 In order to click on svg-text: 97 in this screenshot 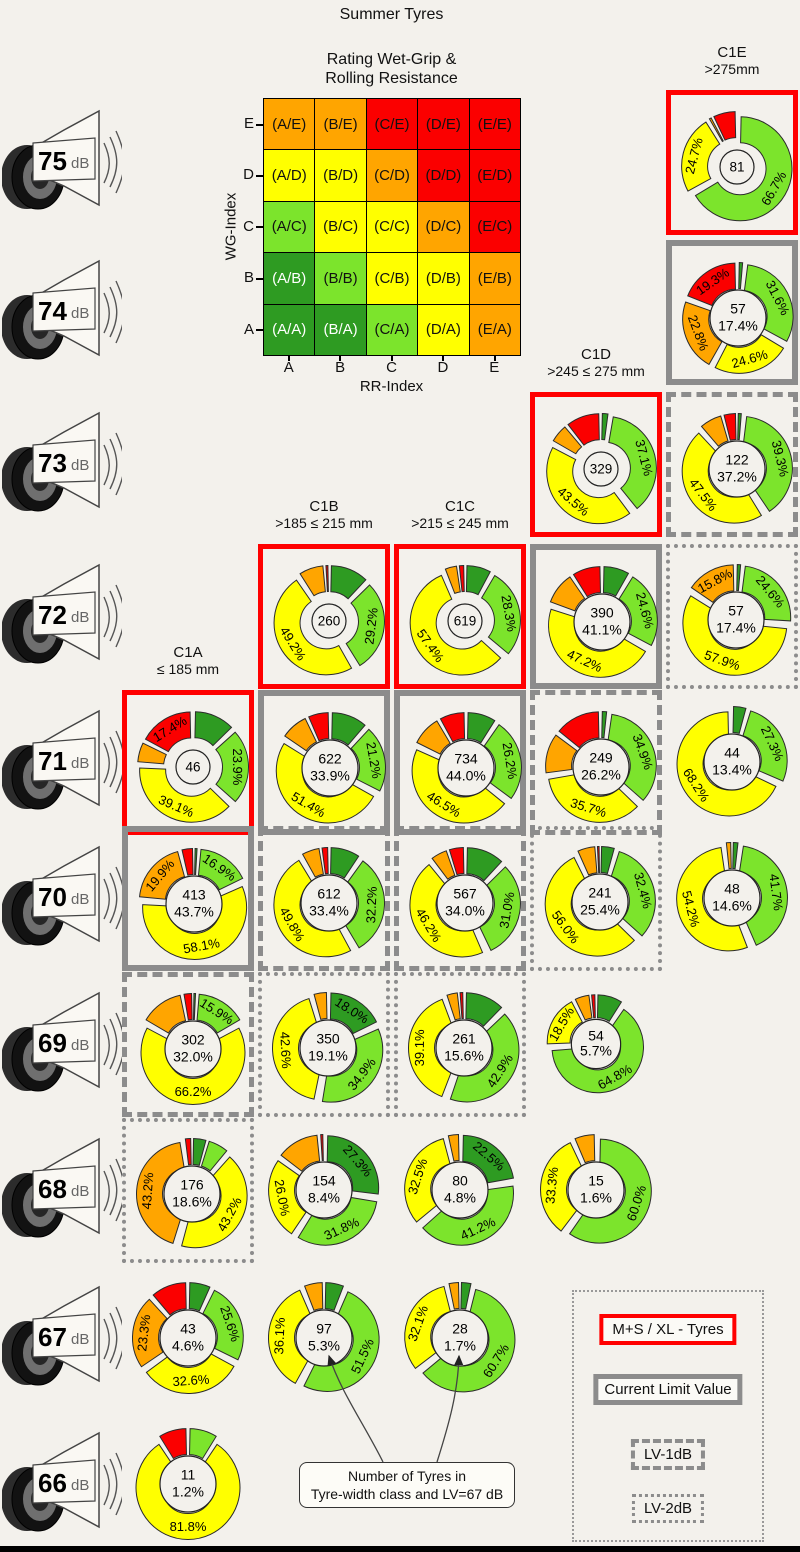, I will do `click(324, 1329)`.